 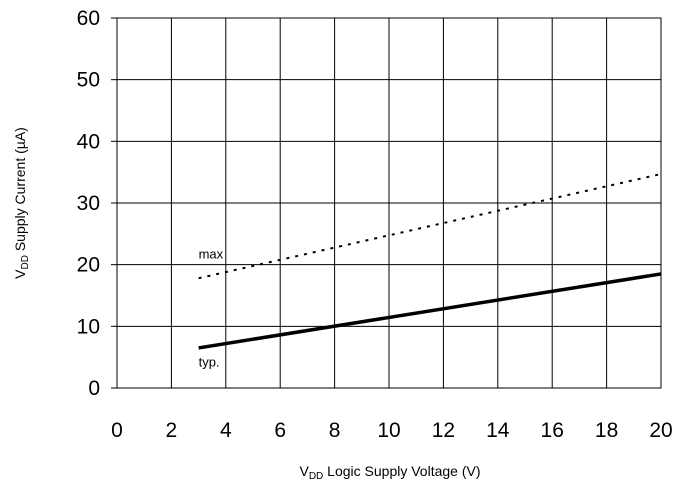 I want to click on x-axis-label-main: V, so click(x=304, y=471).